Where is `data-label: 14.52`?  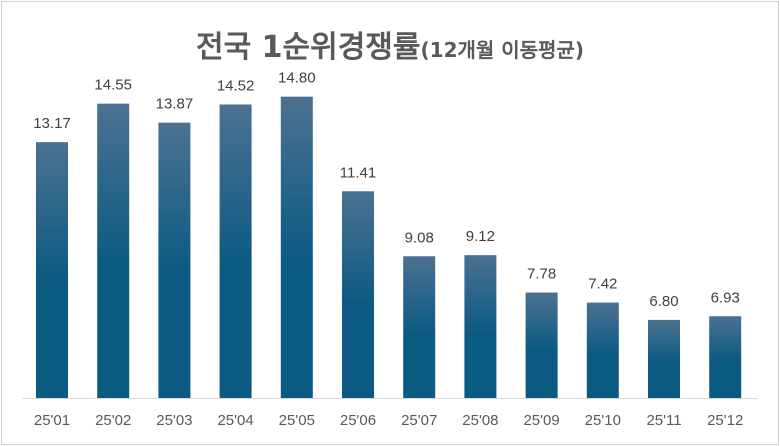 data-label: 14.52 is located at coordinates (236, 85).